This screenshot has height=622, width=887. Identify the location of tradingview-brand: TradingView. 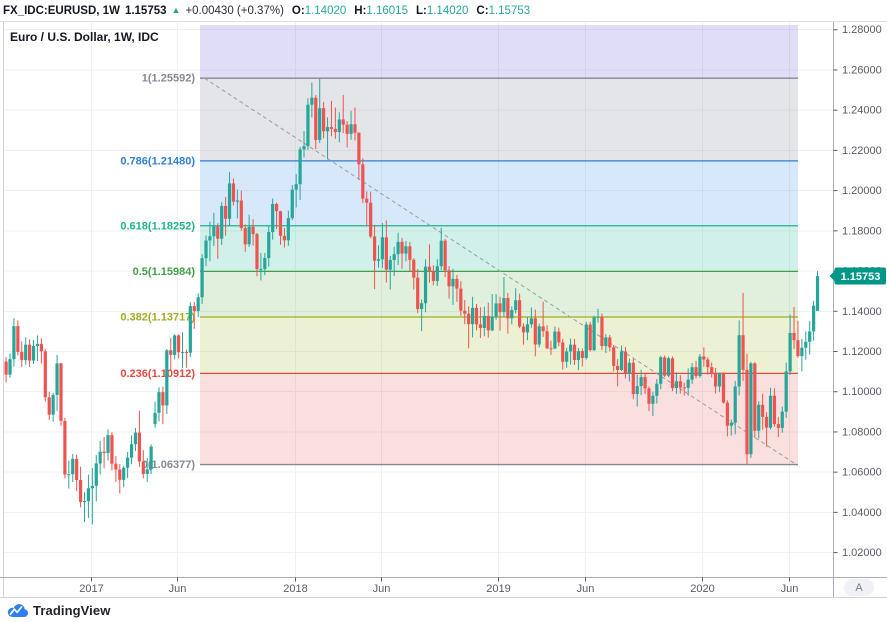
(72, 610).